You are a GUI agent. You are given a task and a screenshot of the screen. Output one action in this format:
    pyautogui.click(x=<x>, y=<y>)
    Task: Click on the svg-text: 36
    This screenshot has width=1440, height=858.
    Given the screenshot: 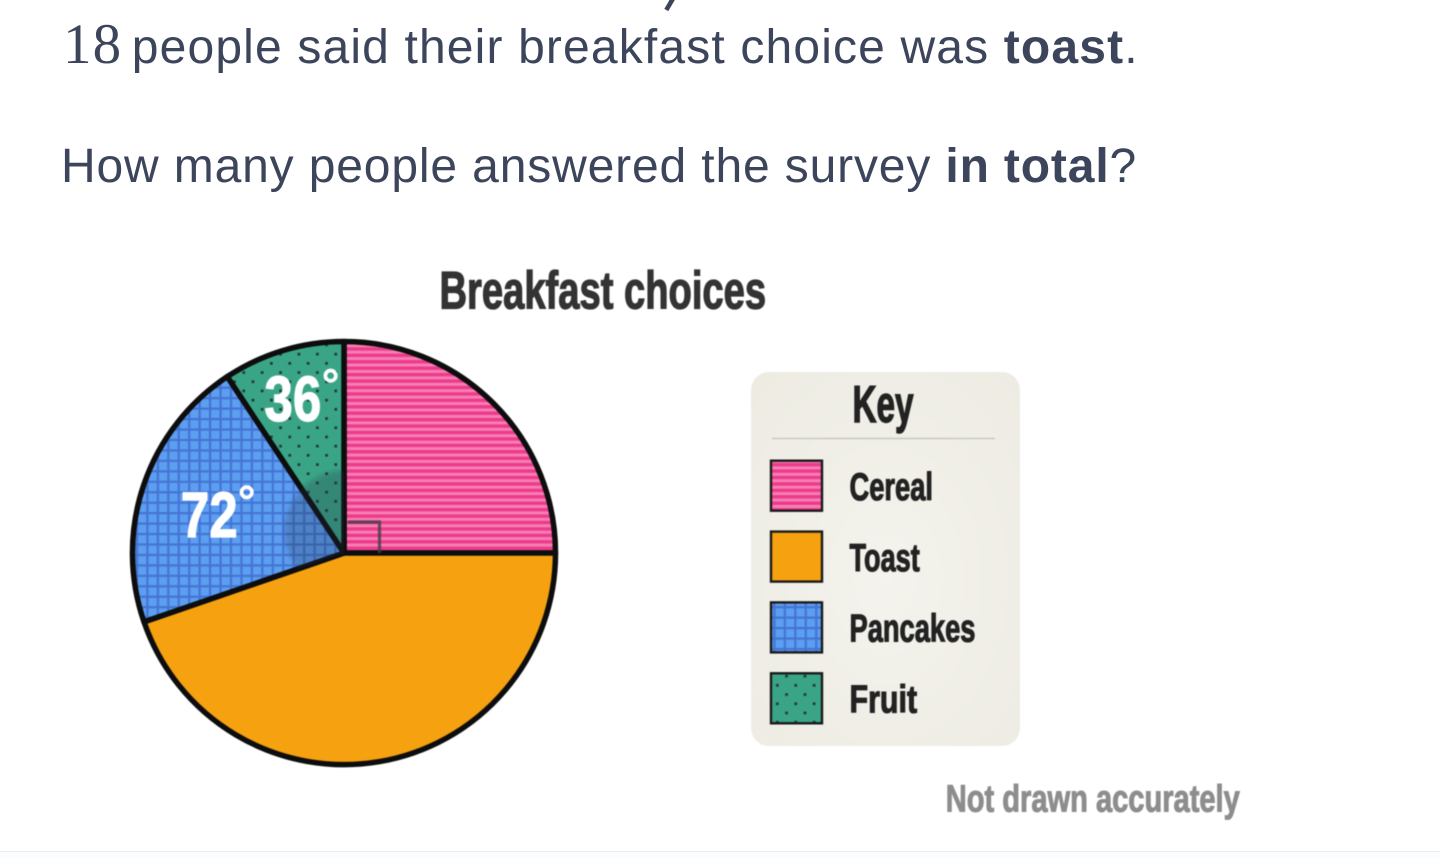 What is the action you would take?
    pyautogui.click(x=292, y=399)
    